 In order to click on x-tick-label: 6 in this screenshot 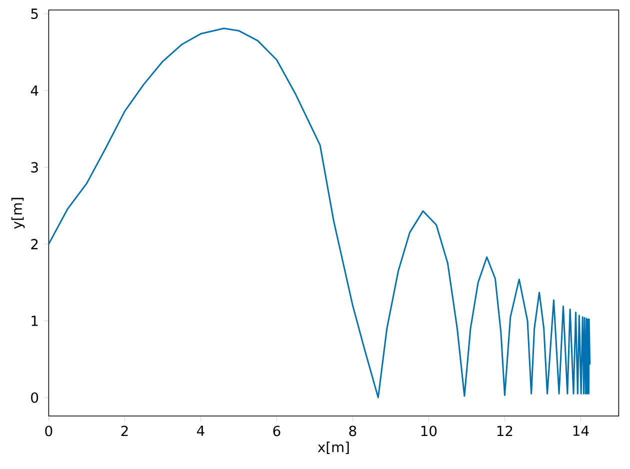, I will do `click(276, 431)`.